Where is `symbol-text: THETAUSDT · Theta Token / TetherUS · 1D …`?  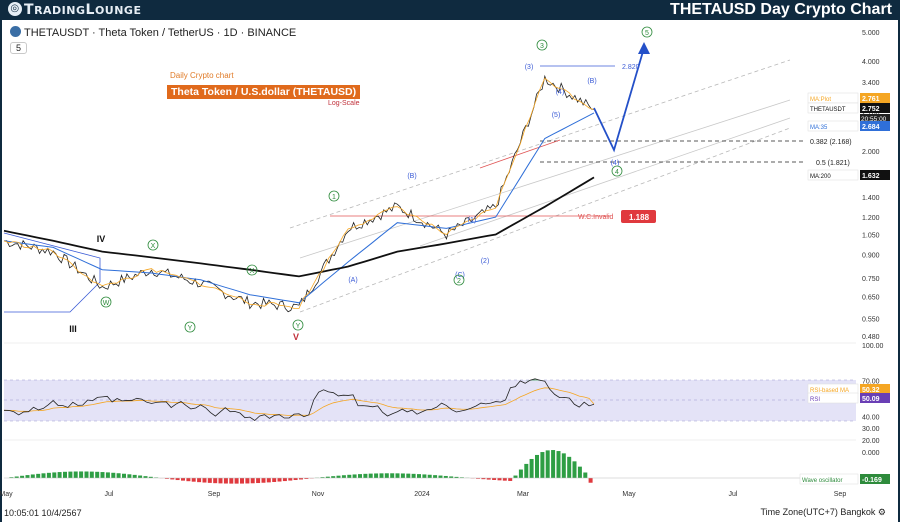 symbol-text: THETAUSDT · Theta Token / TetherUS · 1D … is located at coordinates (160, 33).